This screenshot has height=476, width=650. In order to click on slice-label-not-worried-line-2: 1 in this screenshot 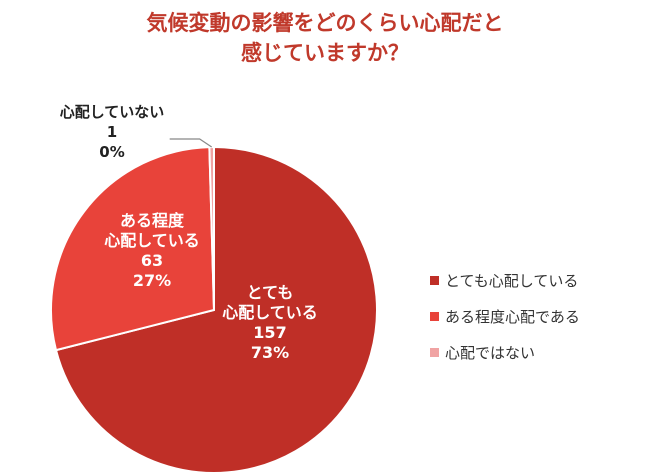, I will do `click(112, 132)`.